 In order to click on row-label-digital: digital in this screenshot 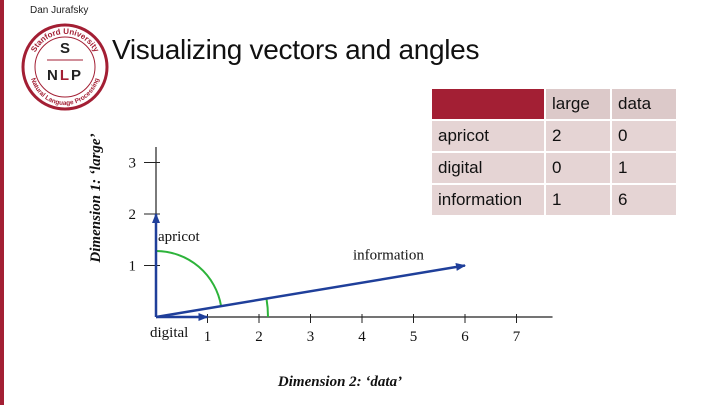, I will do `click(488, 168)`.